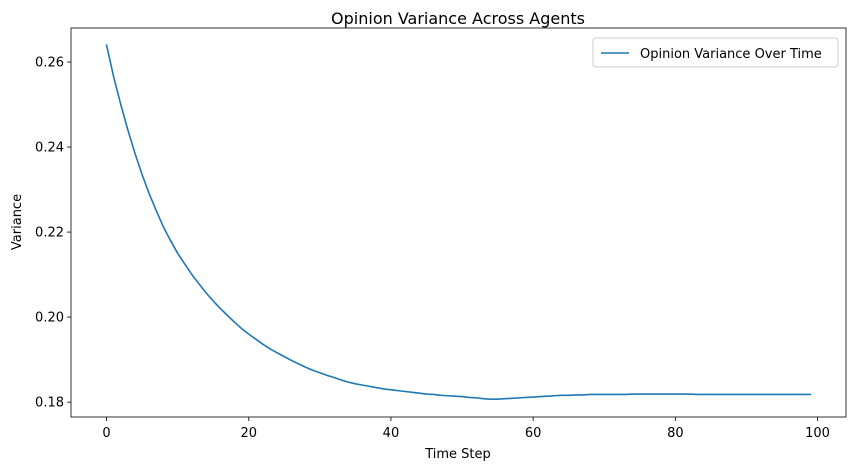  Describe the element at coordinates (248, 433) in the screenshot. I see `x-tick-label: 20` at that location.